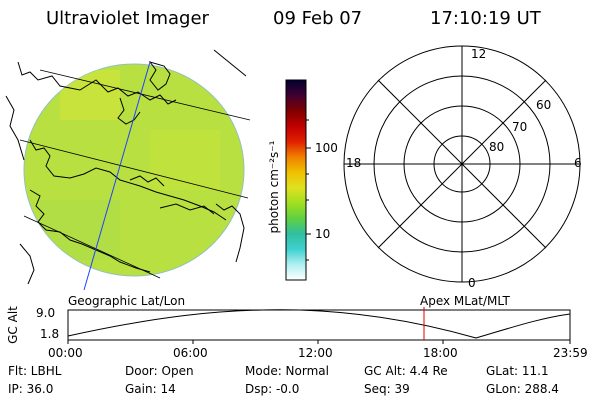 The width and height of the screenshot is (600, 400). Describe the element at coordinates (298, 180) in the screenshot. I see `colorbar` at that location.